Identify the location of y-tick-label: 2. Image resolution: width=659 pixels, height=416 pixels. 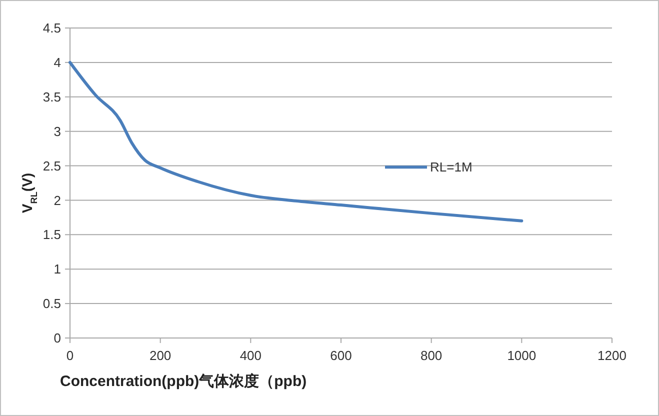
(57, 200).